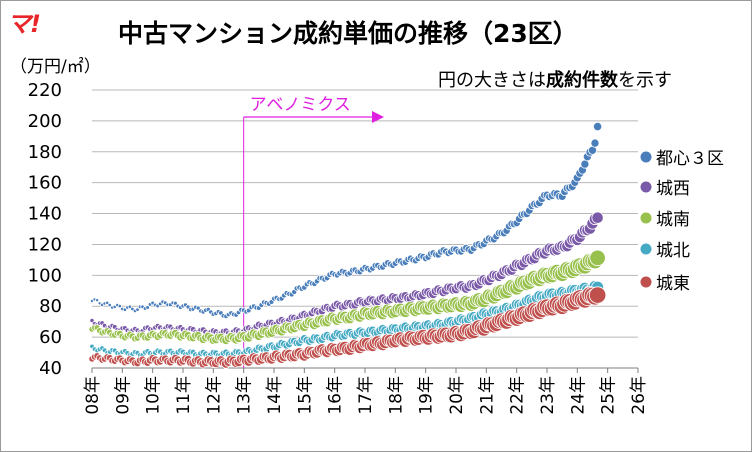  Describe the element at coordinates (50, 306) in the screenshot. I see `y-tick-label-80: 80` at that location.